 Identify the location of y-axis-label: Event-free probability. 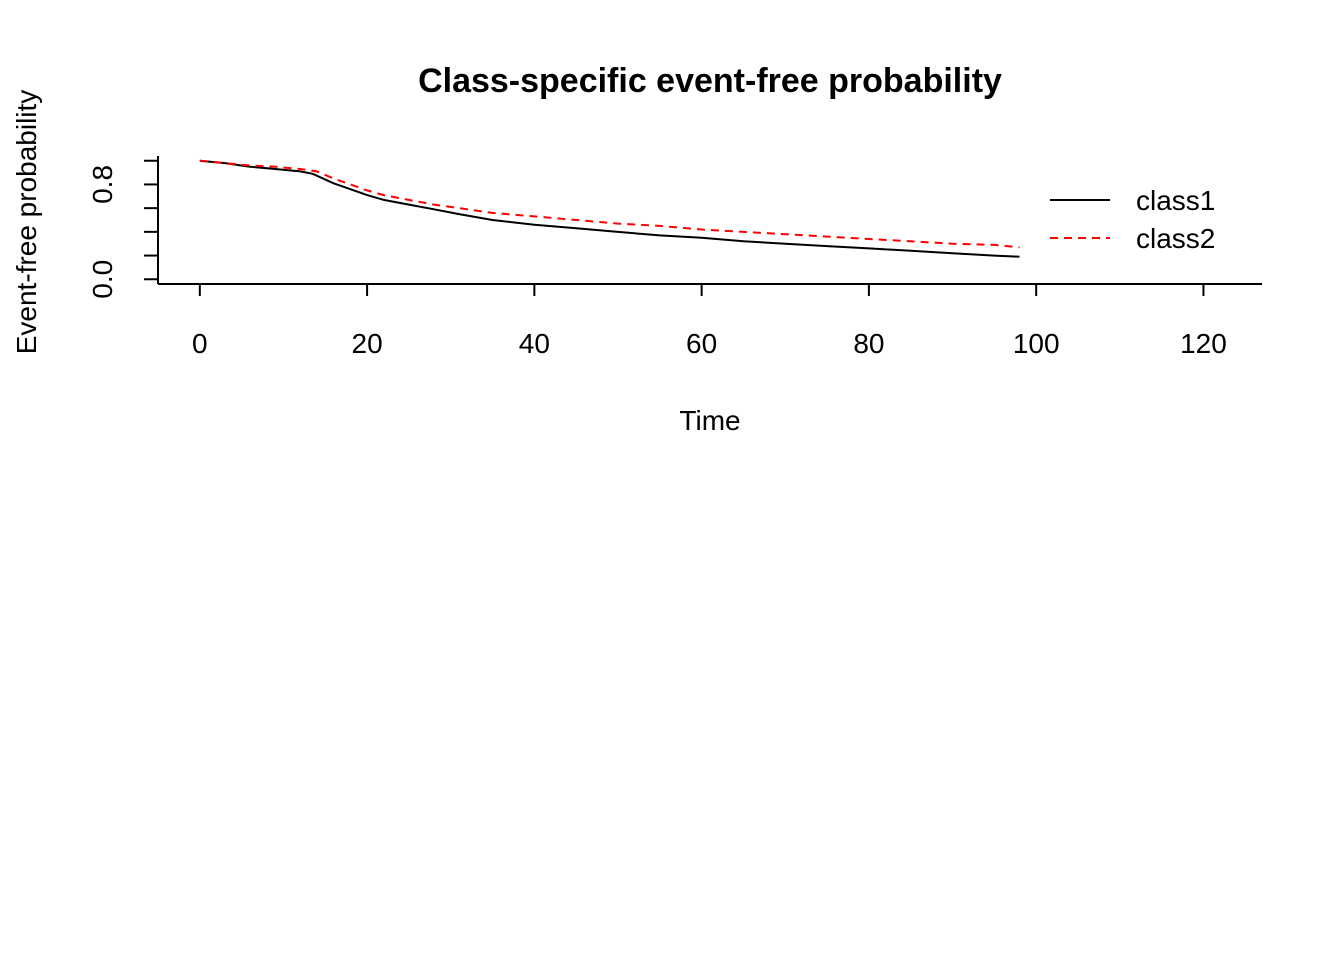
(26, 222).